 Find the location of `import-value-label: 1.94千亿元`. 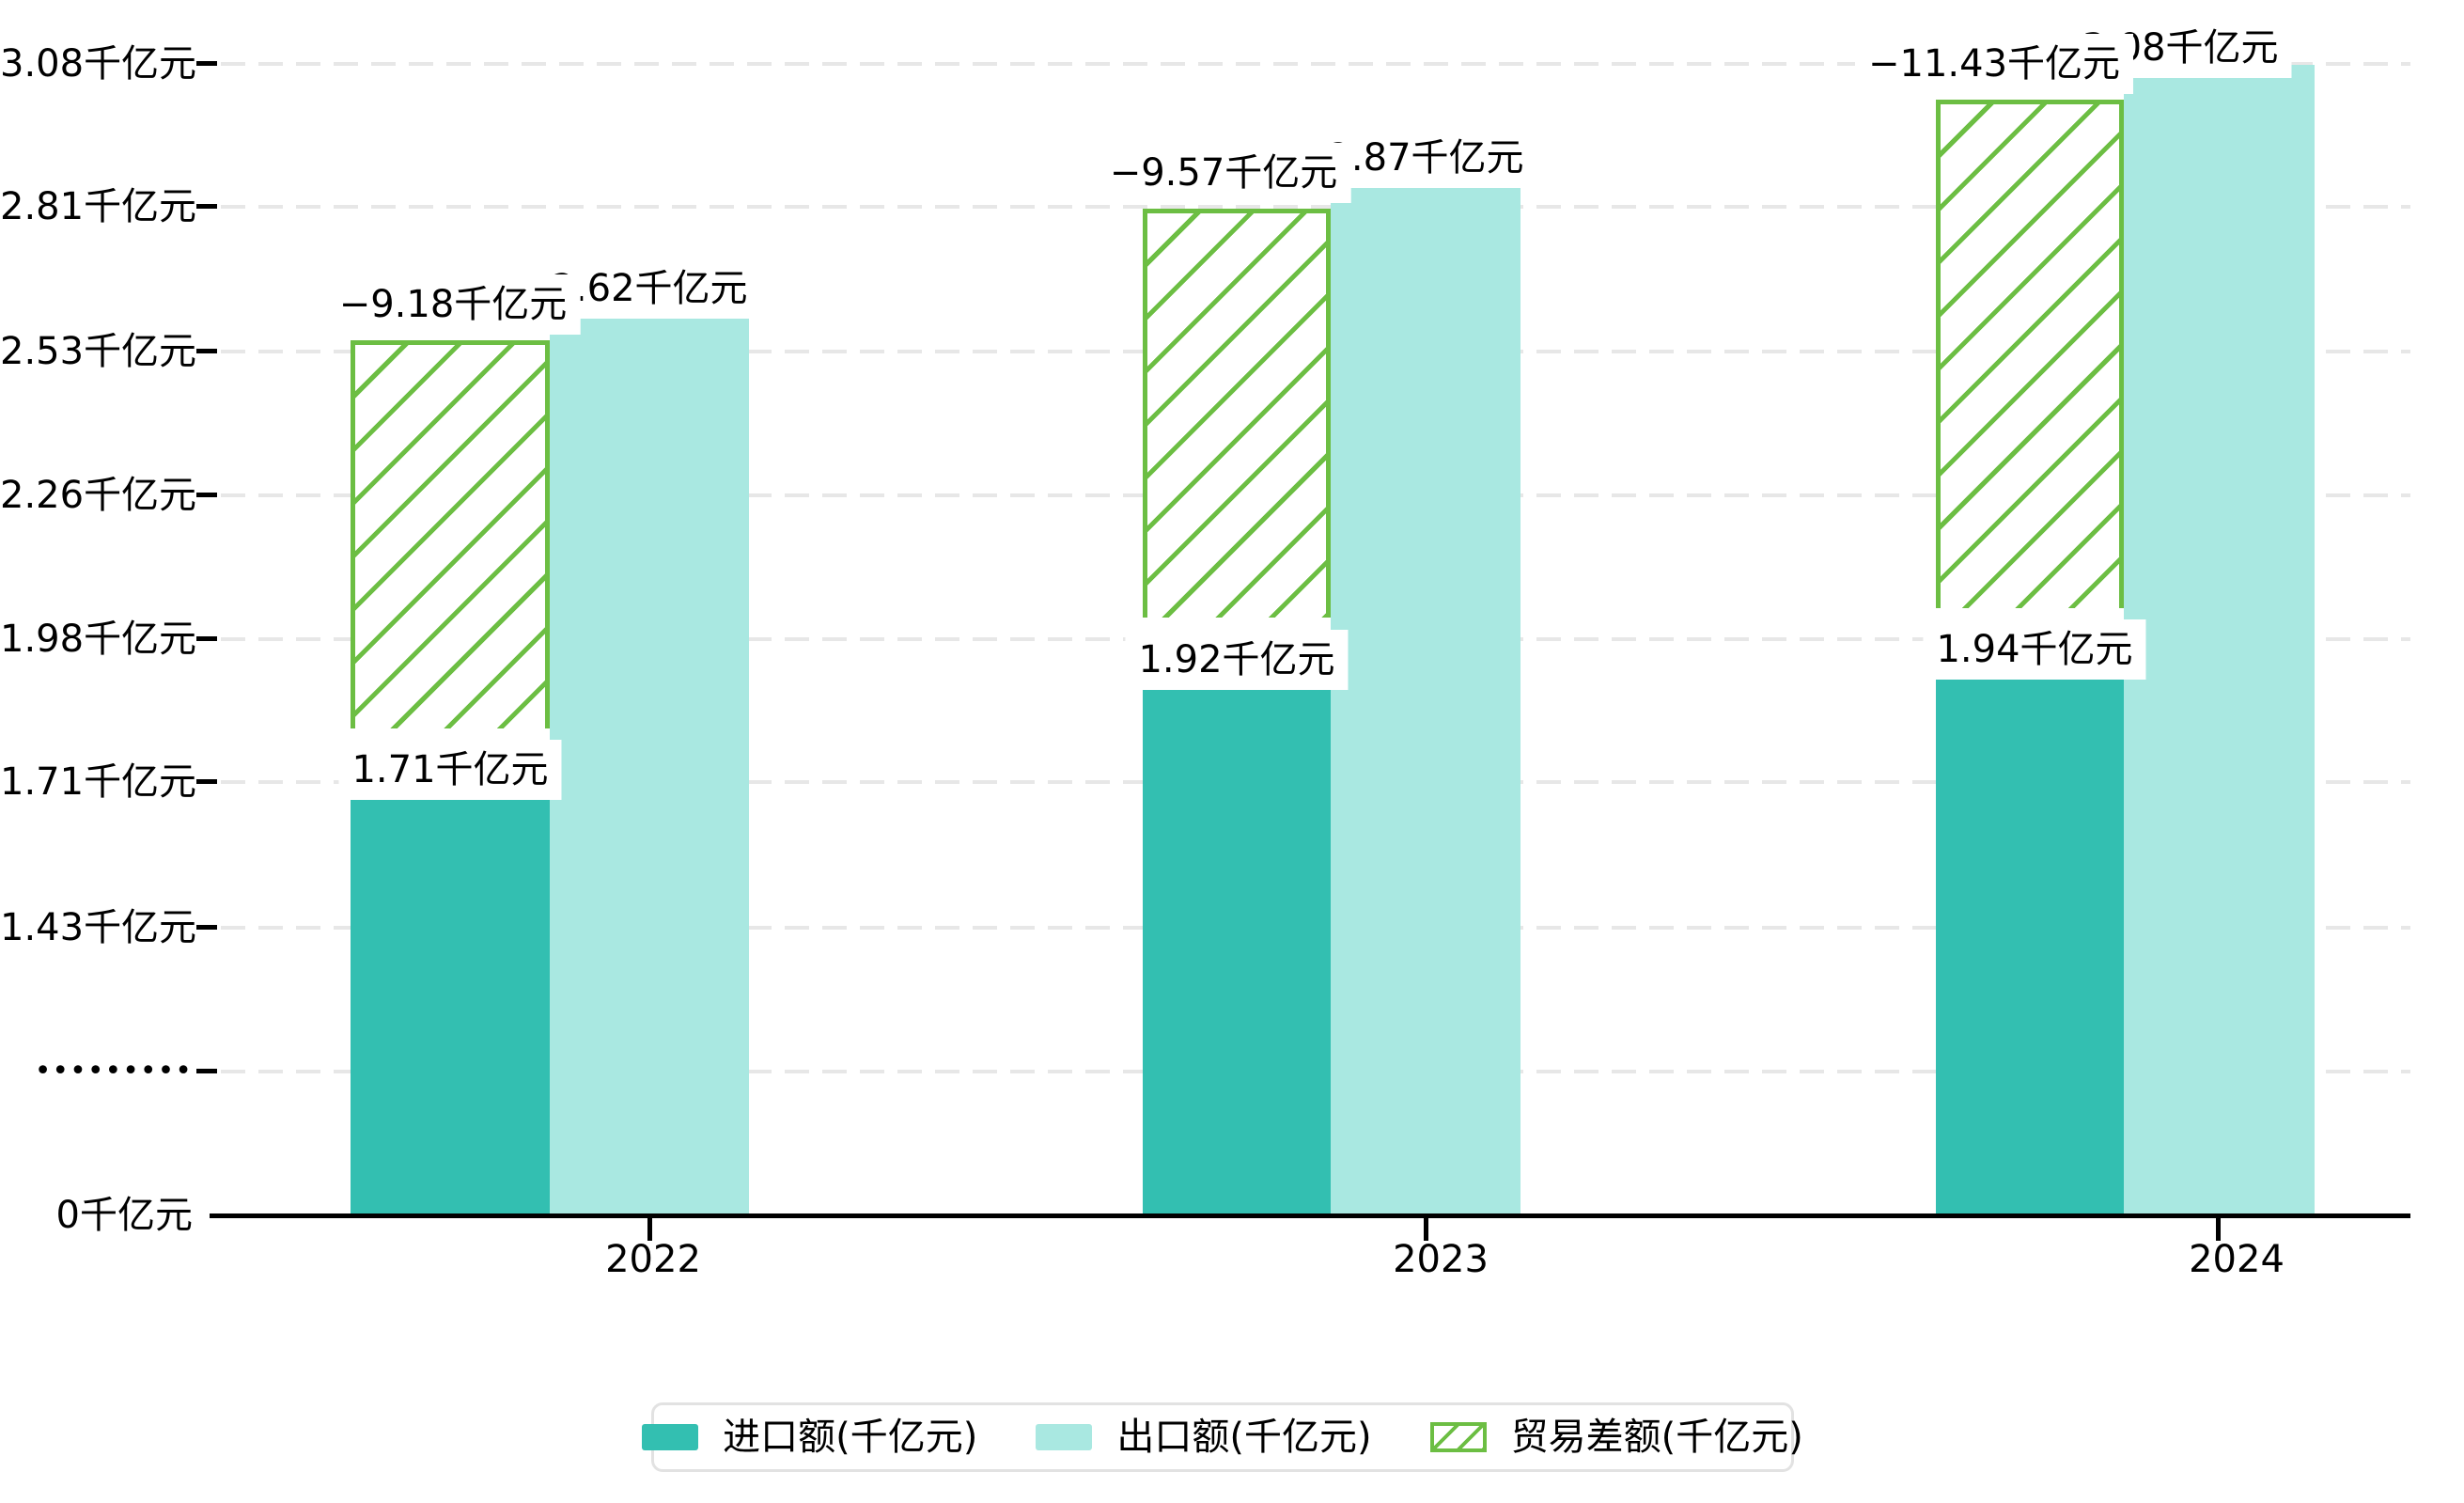

import-value-label: 1.94千亿元 is located at coordinates (2034, 649).